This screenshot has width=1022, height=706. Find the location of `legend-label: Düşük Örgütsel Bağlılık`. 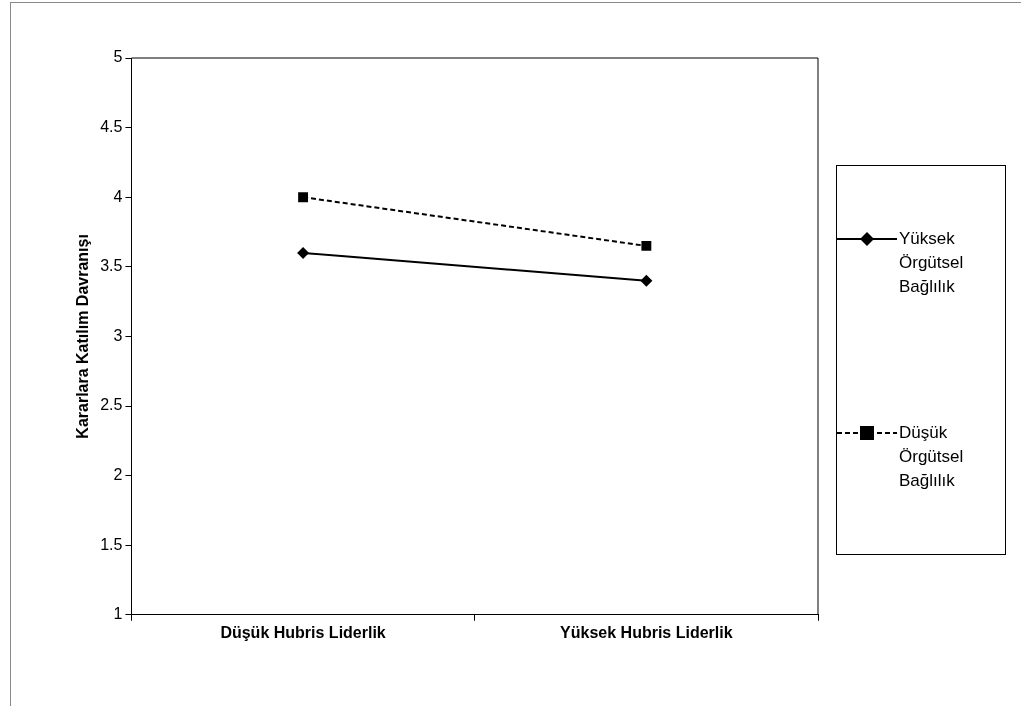

legend-label: Düşük Örgütsel Bağlılık is located at coordinates (932, 457).